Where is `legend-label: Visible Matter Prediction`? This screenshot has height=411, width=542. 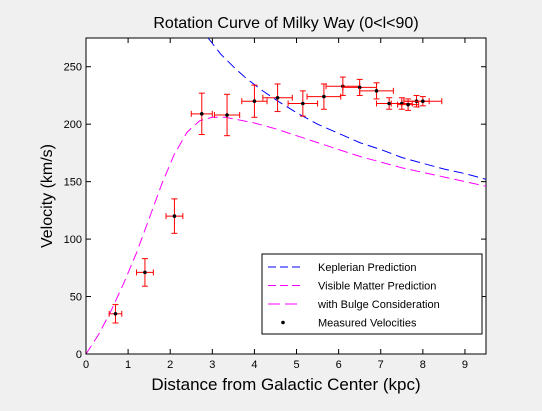
legend-label: Visible Matter Prediction is located at coordinates (377, 287).